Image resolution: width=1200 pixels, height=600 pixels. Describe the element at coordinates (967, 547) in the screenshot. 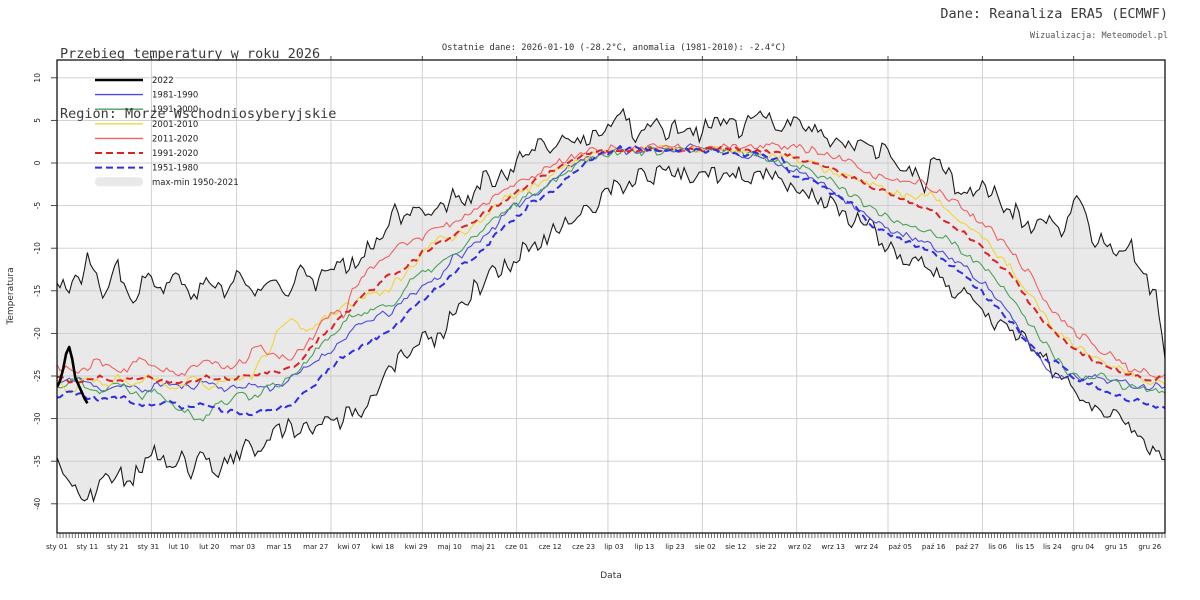

I see `x-tick-label: paź 27` at that location.